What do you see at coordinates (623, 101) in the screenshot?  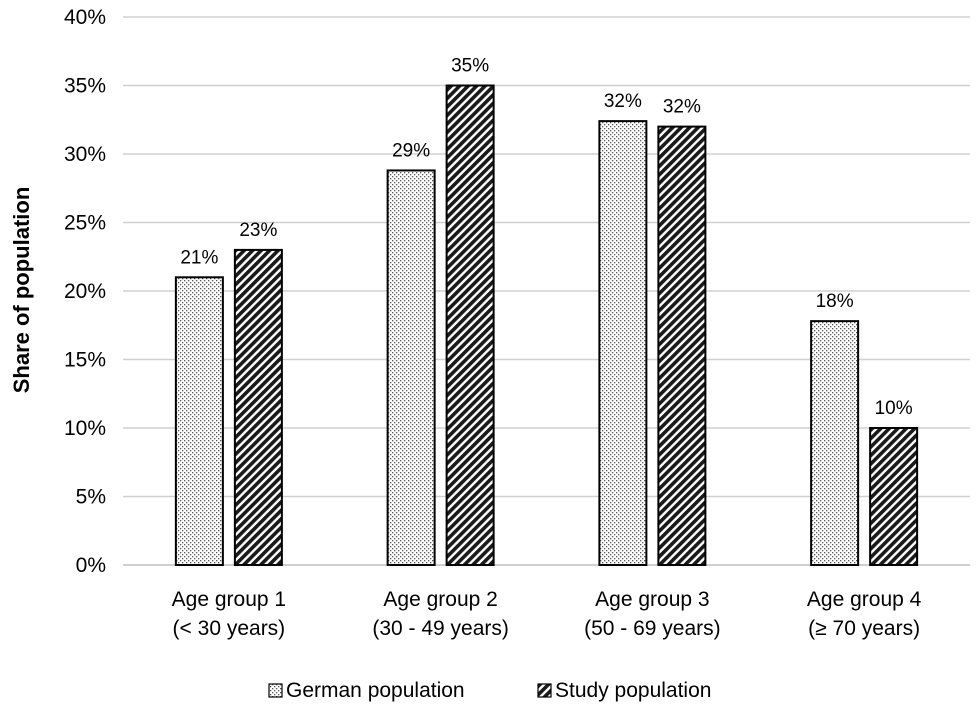 I see `data-label-german-group-3: 32%` at bounding box center [623, 101].